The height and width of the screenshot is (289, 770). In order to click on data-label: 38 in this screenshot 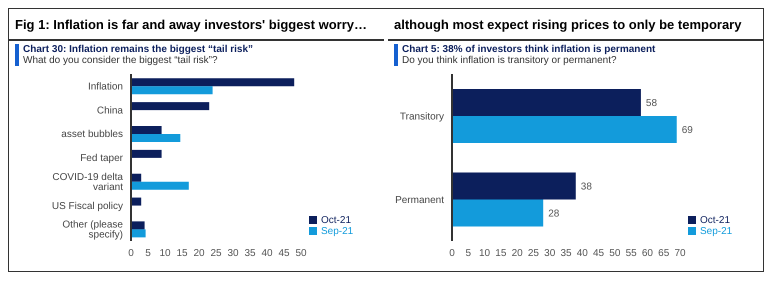, I will do `click(586, 187)`.